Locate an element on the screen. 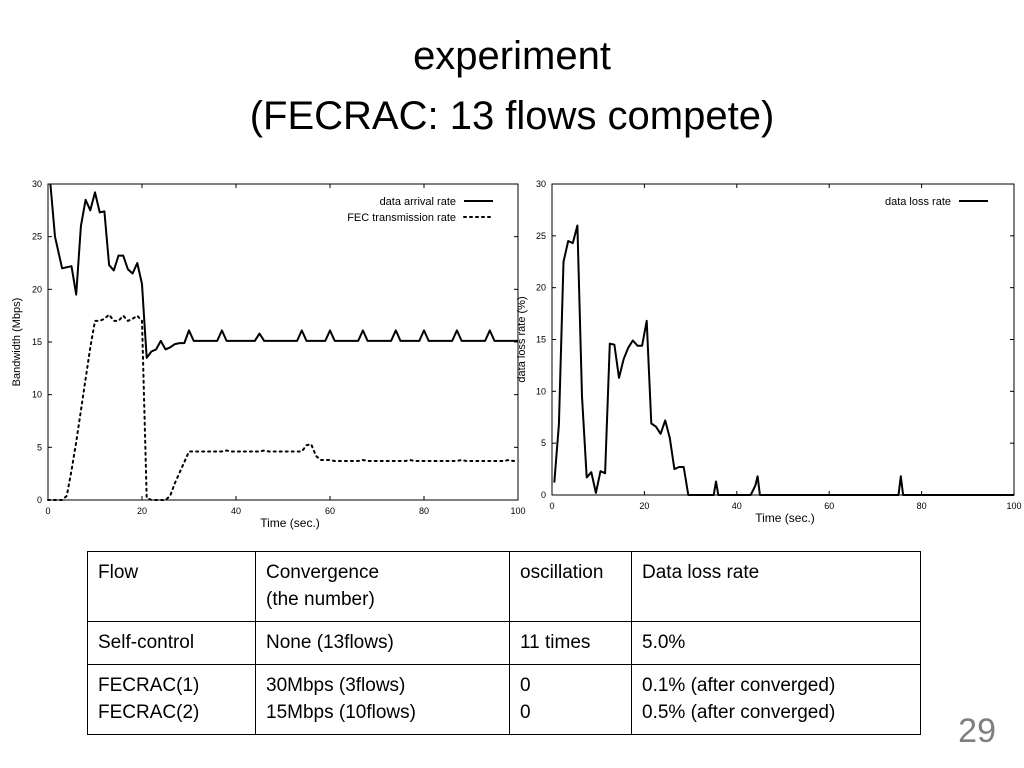 This screenshot has width=1024, height=768. cell-line: oscillation is located at coordinates (562, 572).